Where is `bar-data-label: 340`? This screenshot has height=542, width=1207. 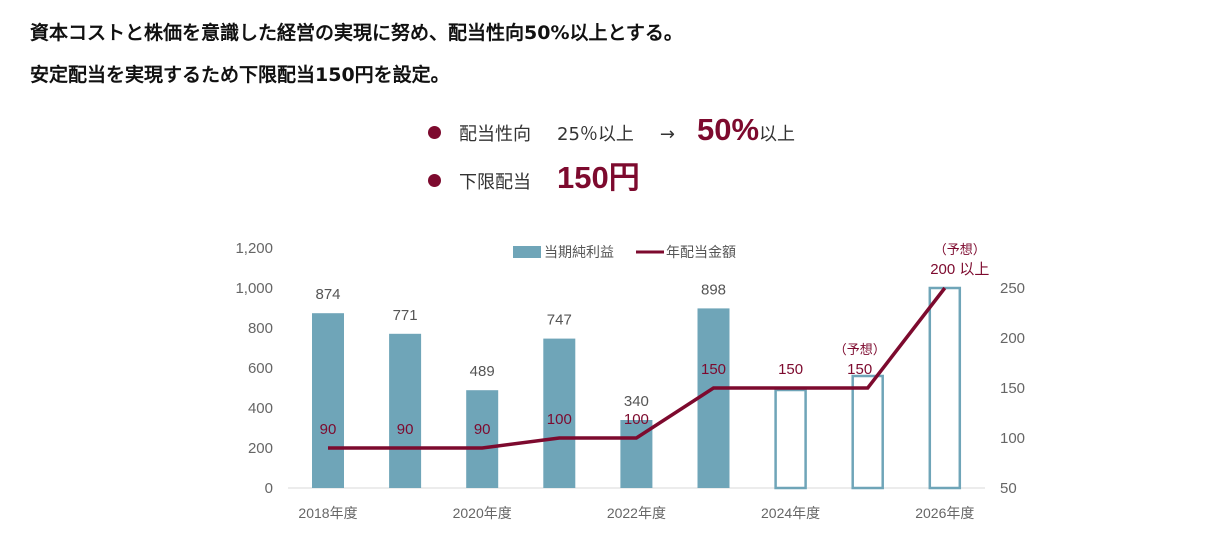 bar-data-label: 340 is located at coordinates (636, 401).